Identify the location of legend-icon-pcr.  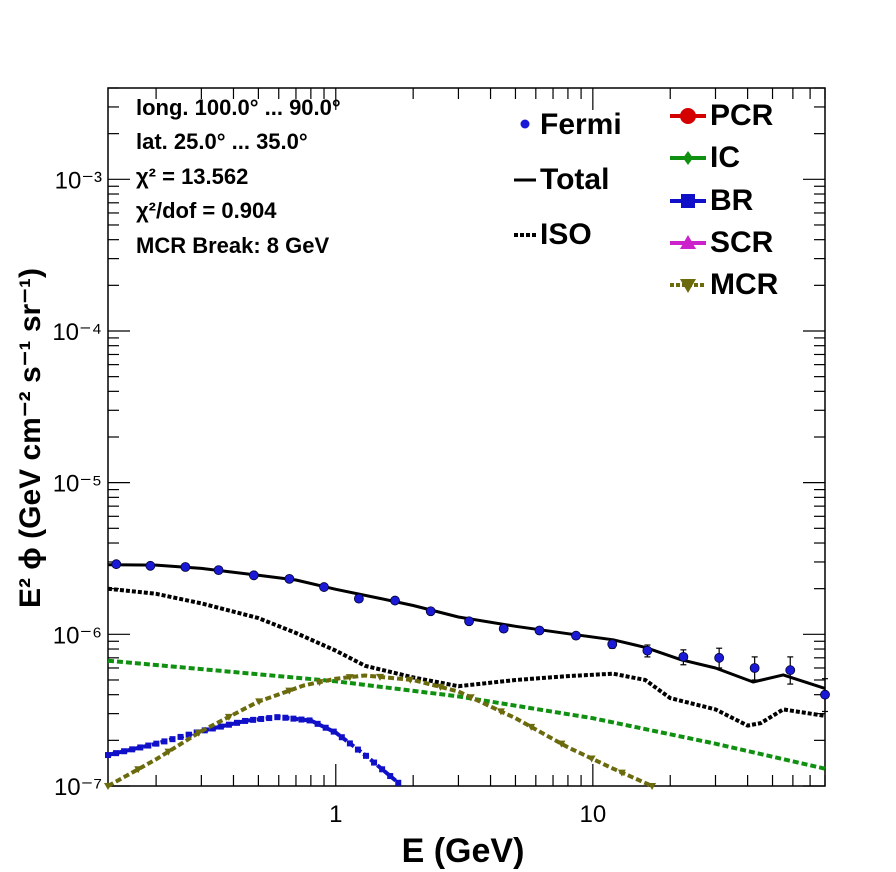
(688, 116).